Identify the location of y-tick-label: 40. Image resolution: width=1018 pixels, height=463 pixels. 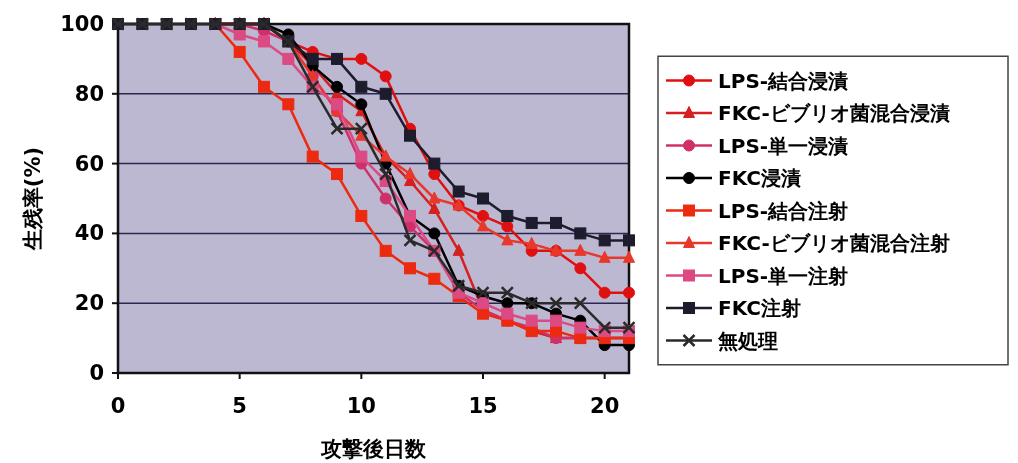
(89, 233).